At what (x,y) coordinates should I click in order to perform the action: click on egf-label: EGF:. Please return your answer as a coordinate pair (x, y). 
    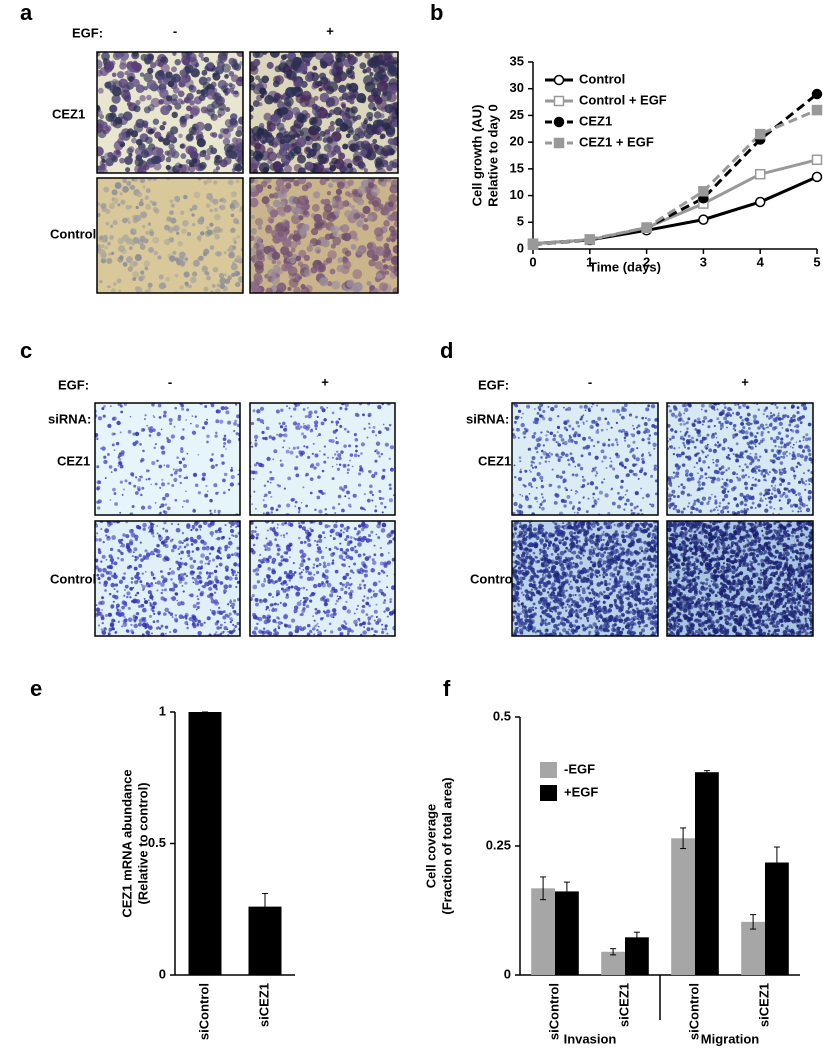
    Looking at the image, I should click on (493, 384).